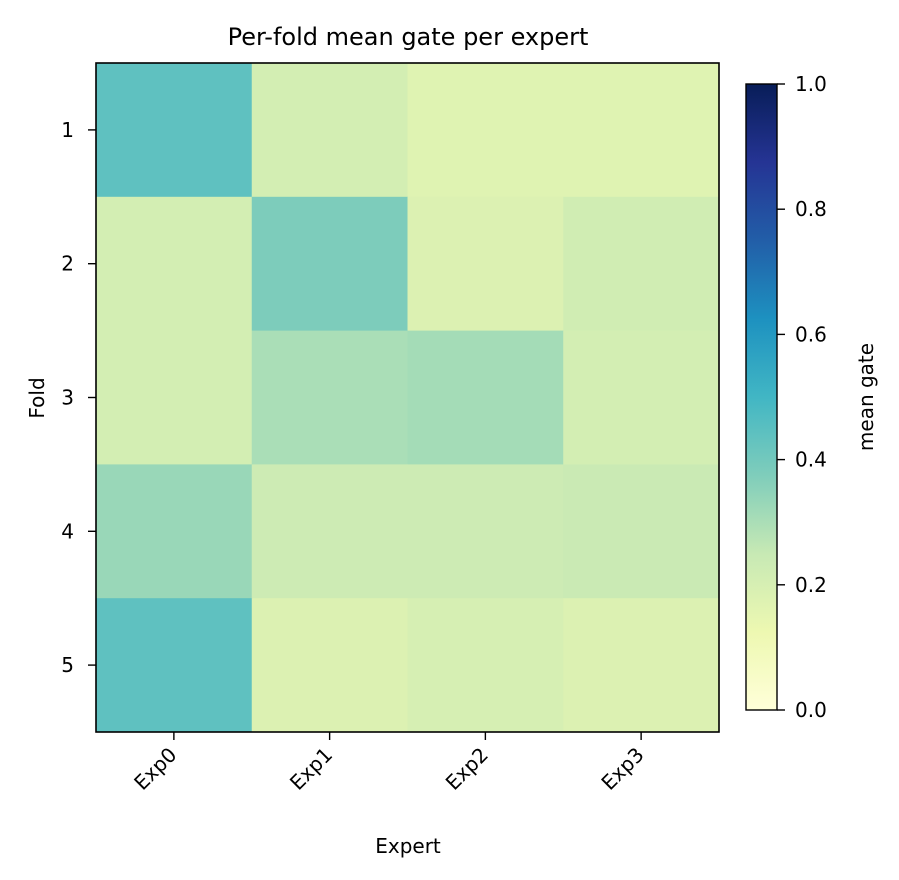 This screenshot has width=899, height=880. I want to click on colorbar-tick-label: 0.0, so click(811, 710).